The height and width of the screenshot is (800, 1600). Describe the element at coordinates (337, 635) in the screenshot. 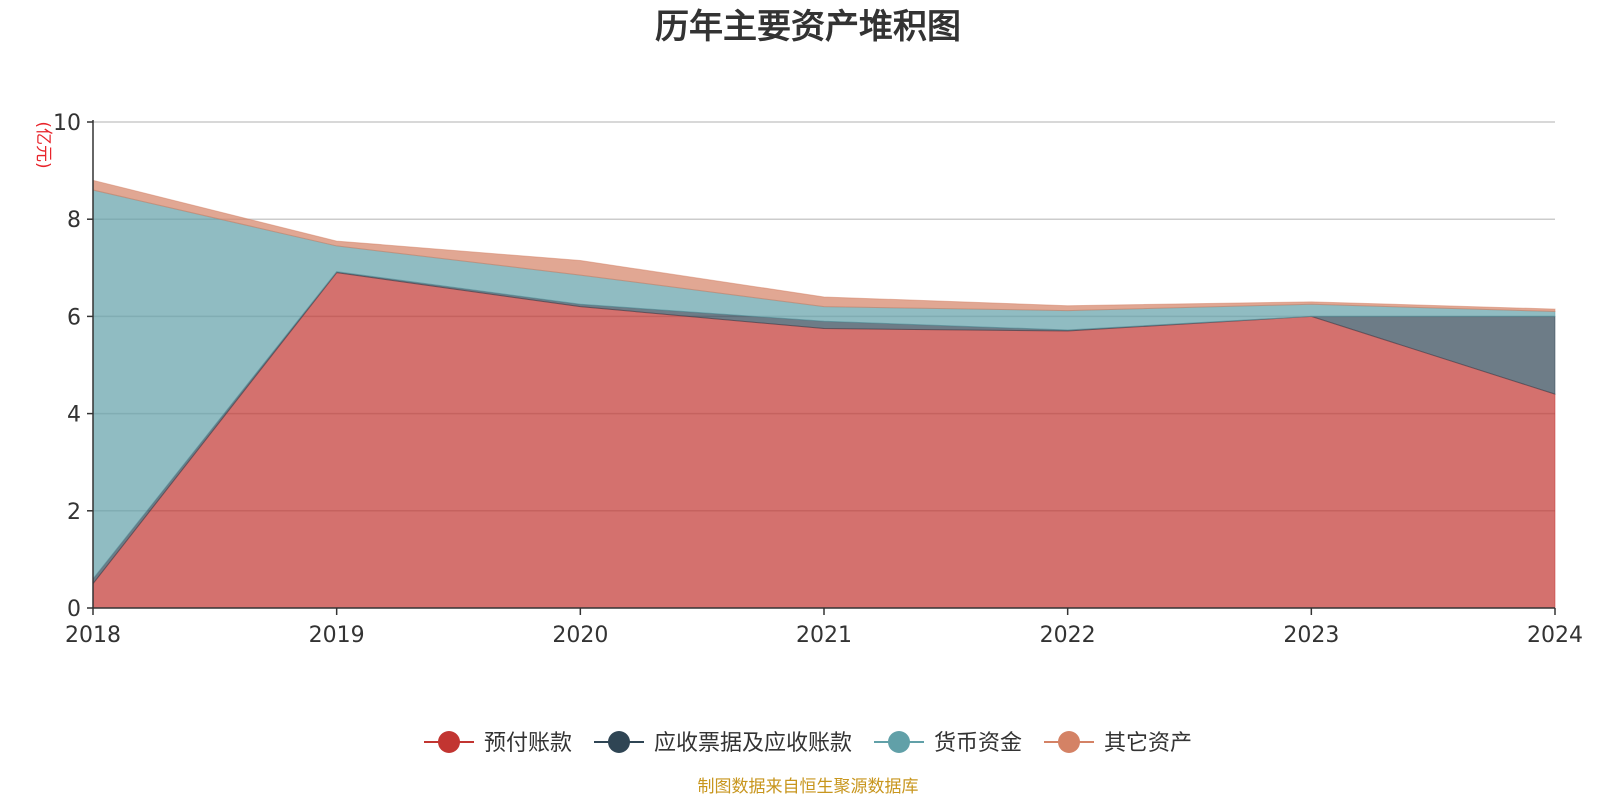

I see `x-tick-label: 2019` at that location.